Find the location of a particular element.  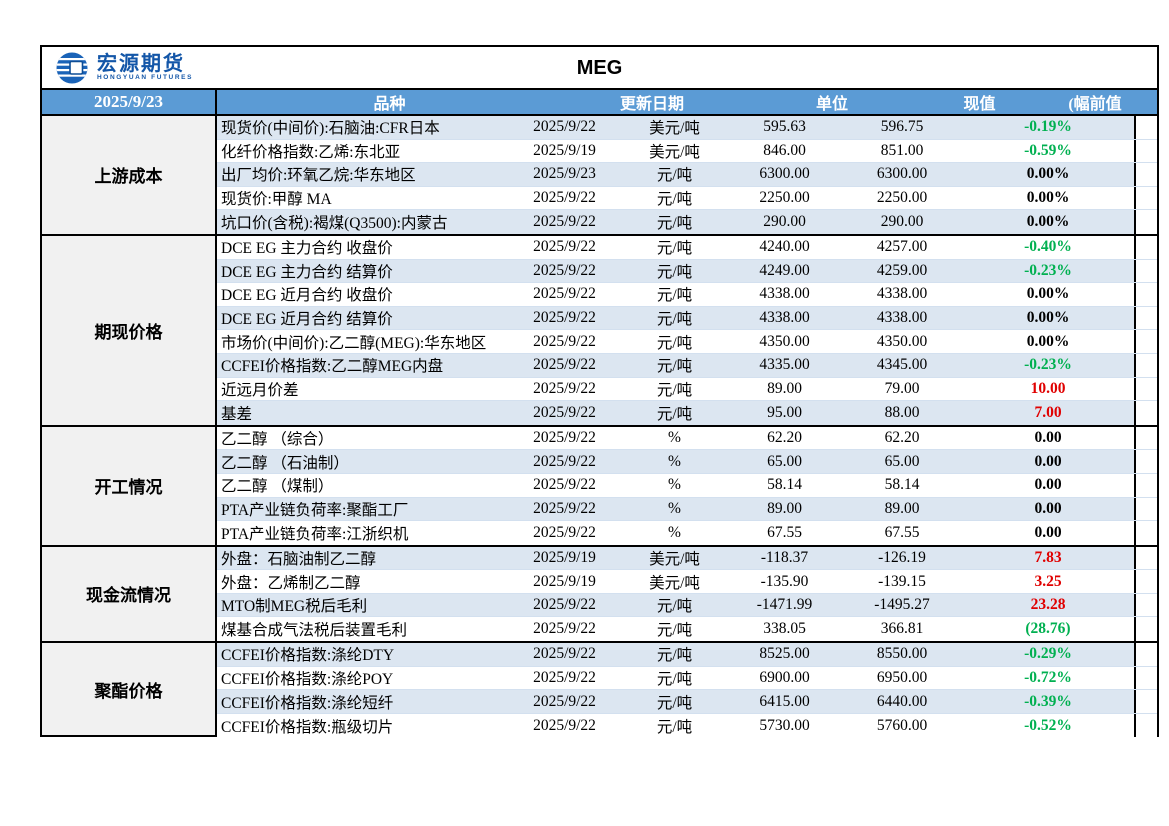

cell-previous-value: 62.20 is located at coordinates (902, 438).